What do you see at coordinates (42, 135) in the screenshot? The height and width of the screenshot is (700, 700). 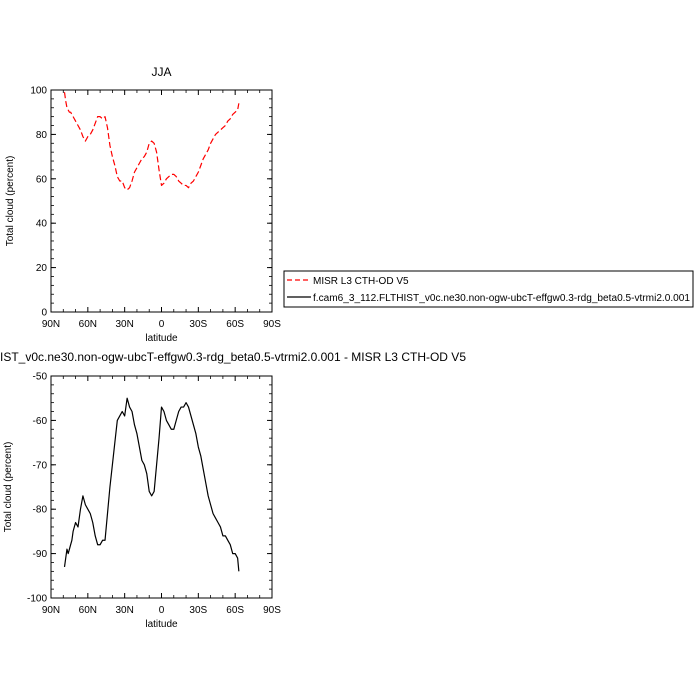 I see `y-tick-label: 80` at bounding box center [42, 135].